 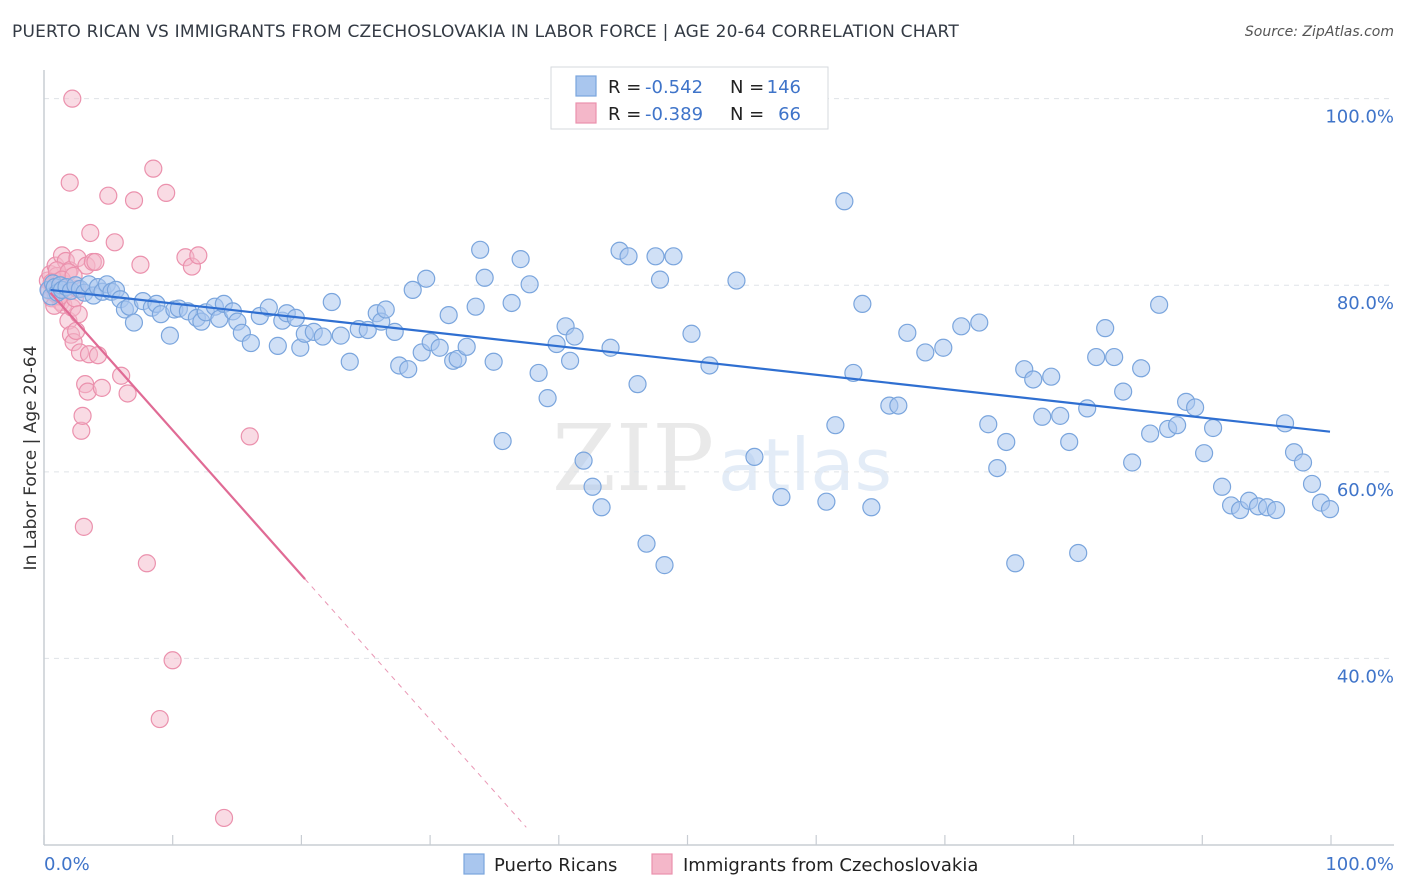 What do you see at coordinates (555, 865) in the screenshot?
I see `legend-item-puerto-ricans: Puerto Ricans` at bounding box center [555, 865].